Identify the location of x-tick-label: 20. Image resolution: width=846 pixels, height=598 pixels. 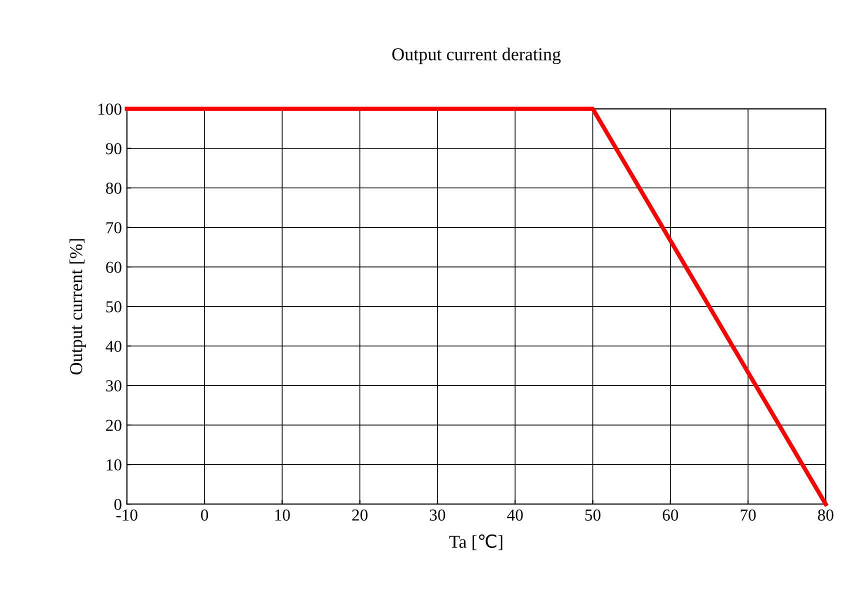
(360, 515).